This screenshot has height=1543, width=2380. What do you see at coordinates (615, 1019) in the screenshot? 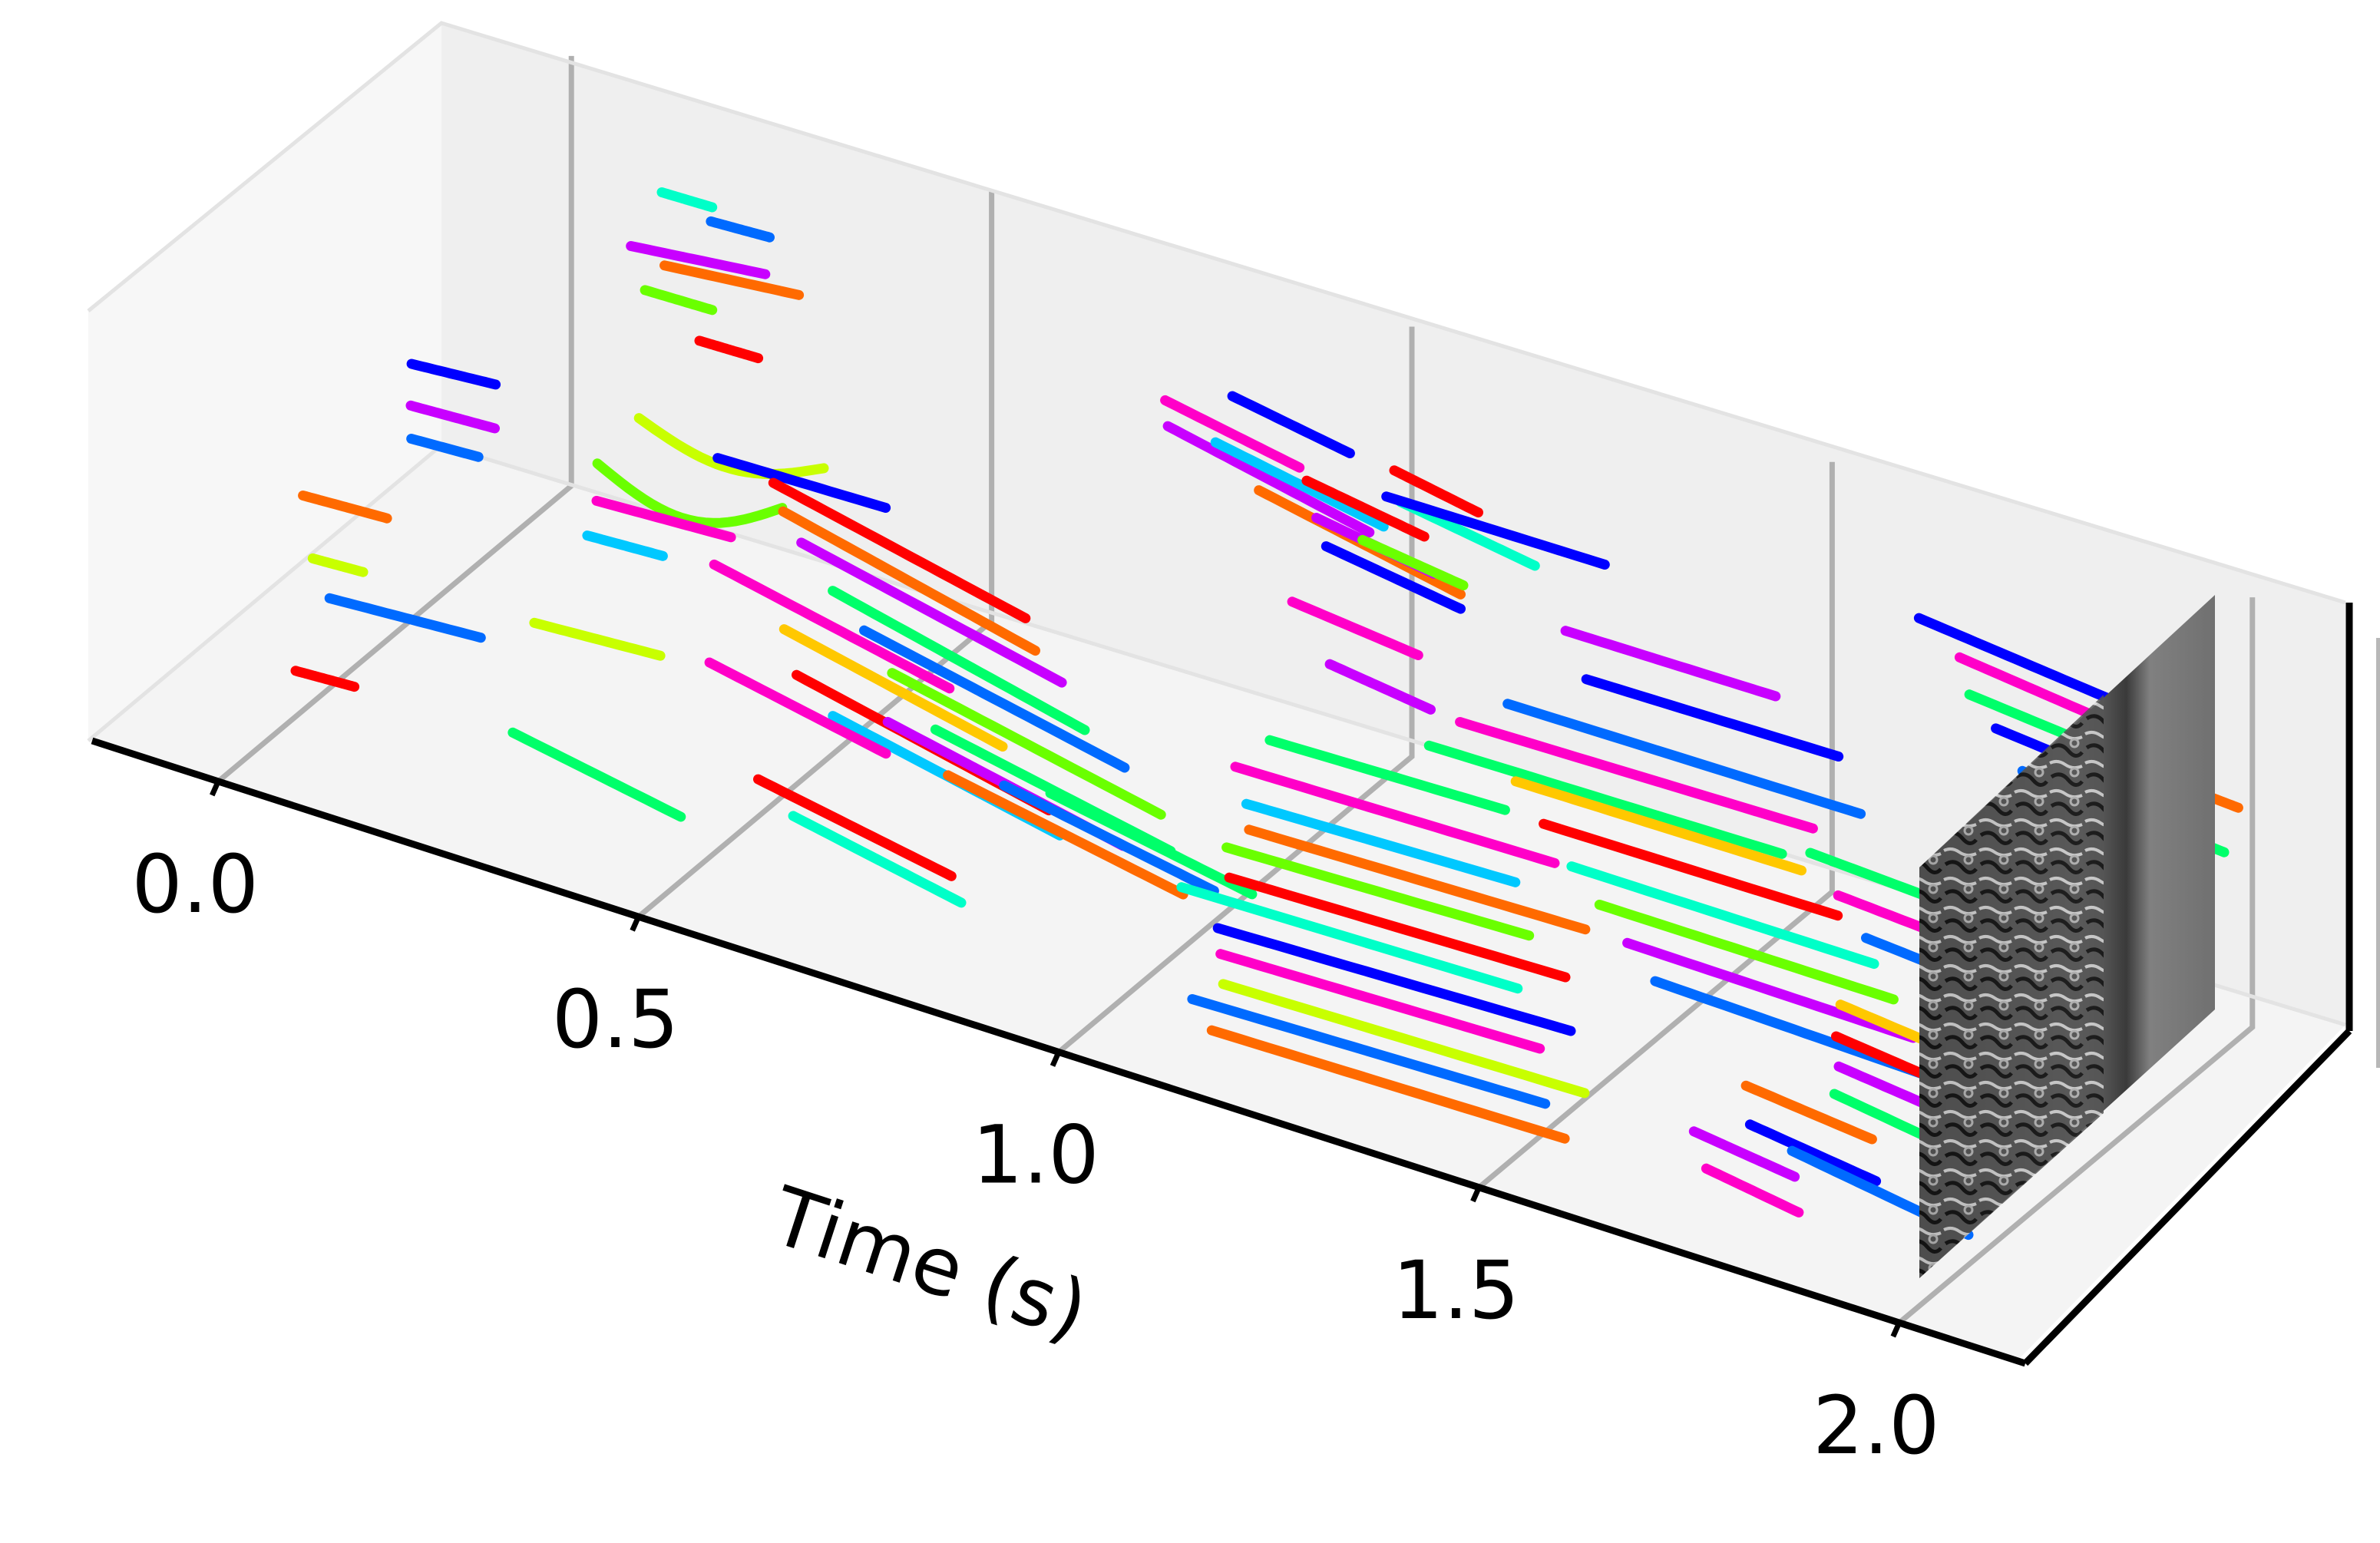
I see `x-tick-label-0.5: 0.5` at bounding box center [615, 1019].